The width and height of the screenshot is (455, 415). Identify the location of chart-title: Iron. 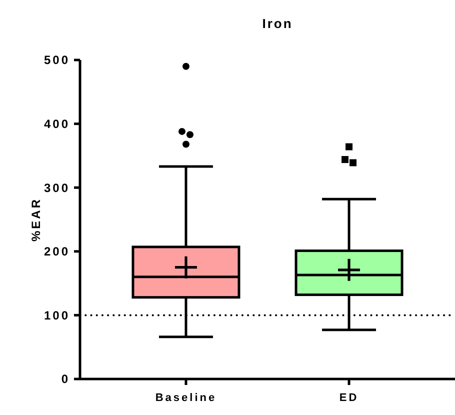
(277, 23).